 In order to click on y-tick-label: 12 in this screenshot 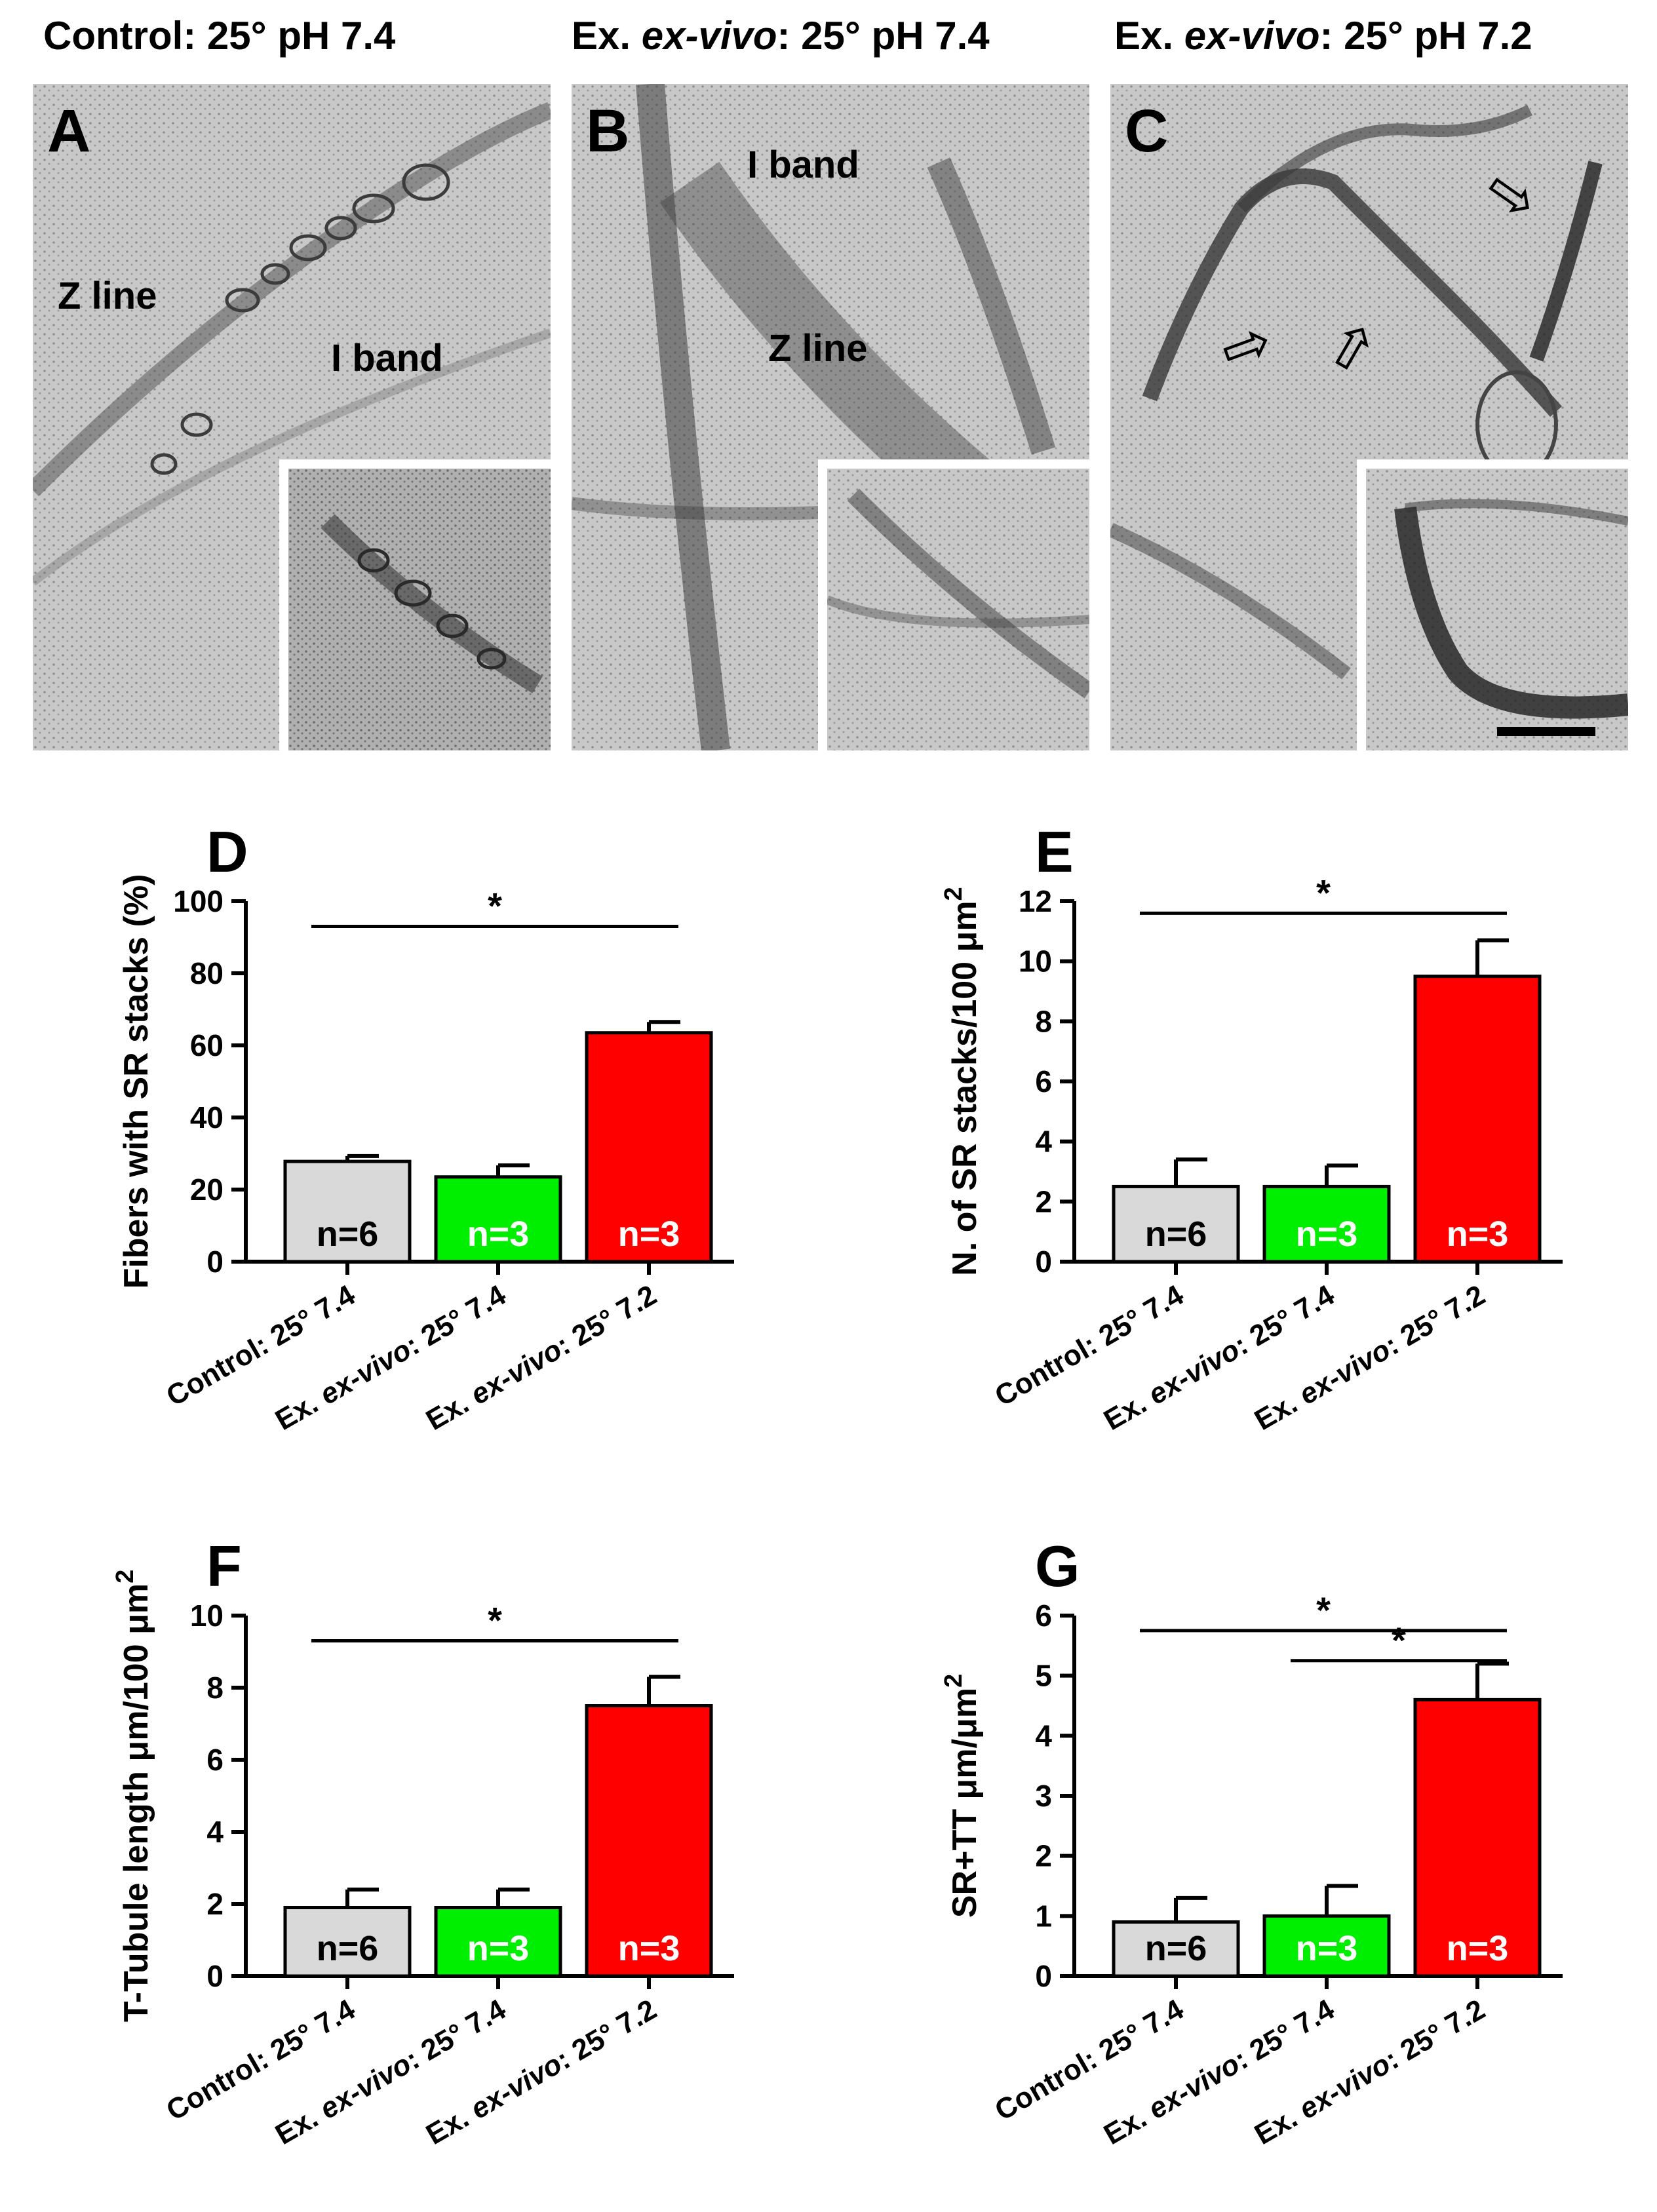, I will do `click(1035, 901)`.